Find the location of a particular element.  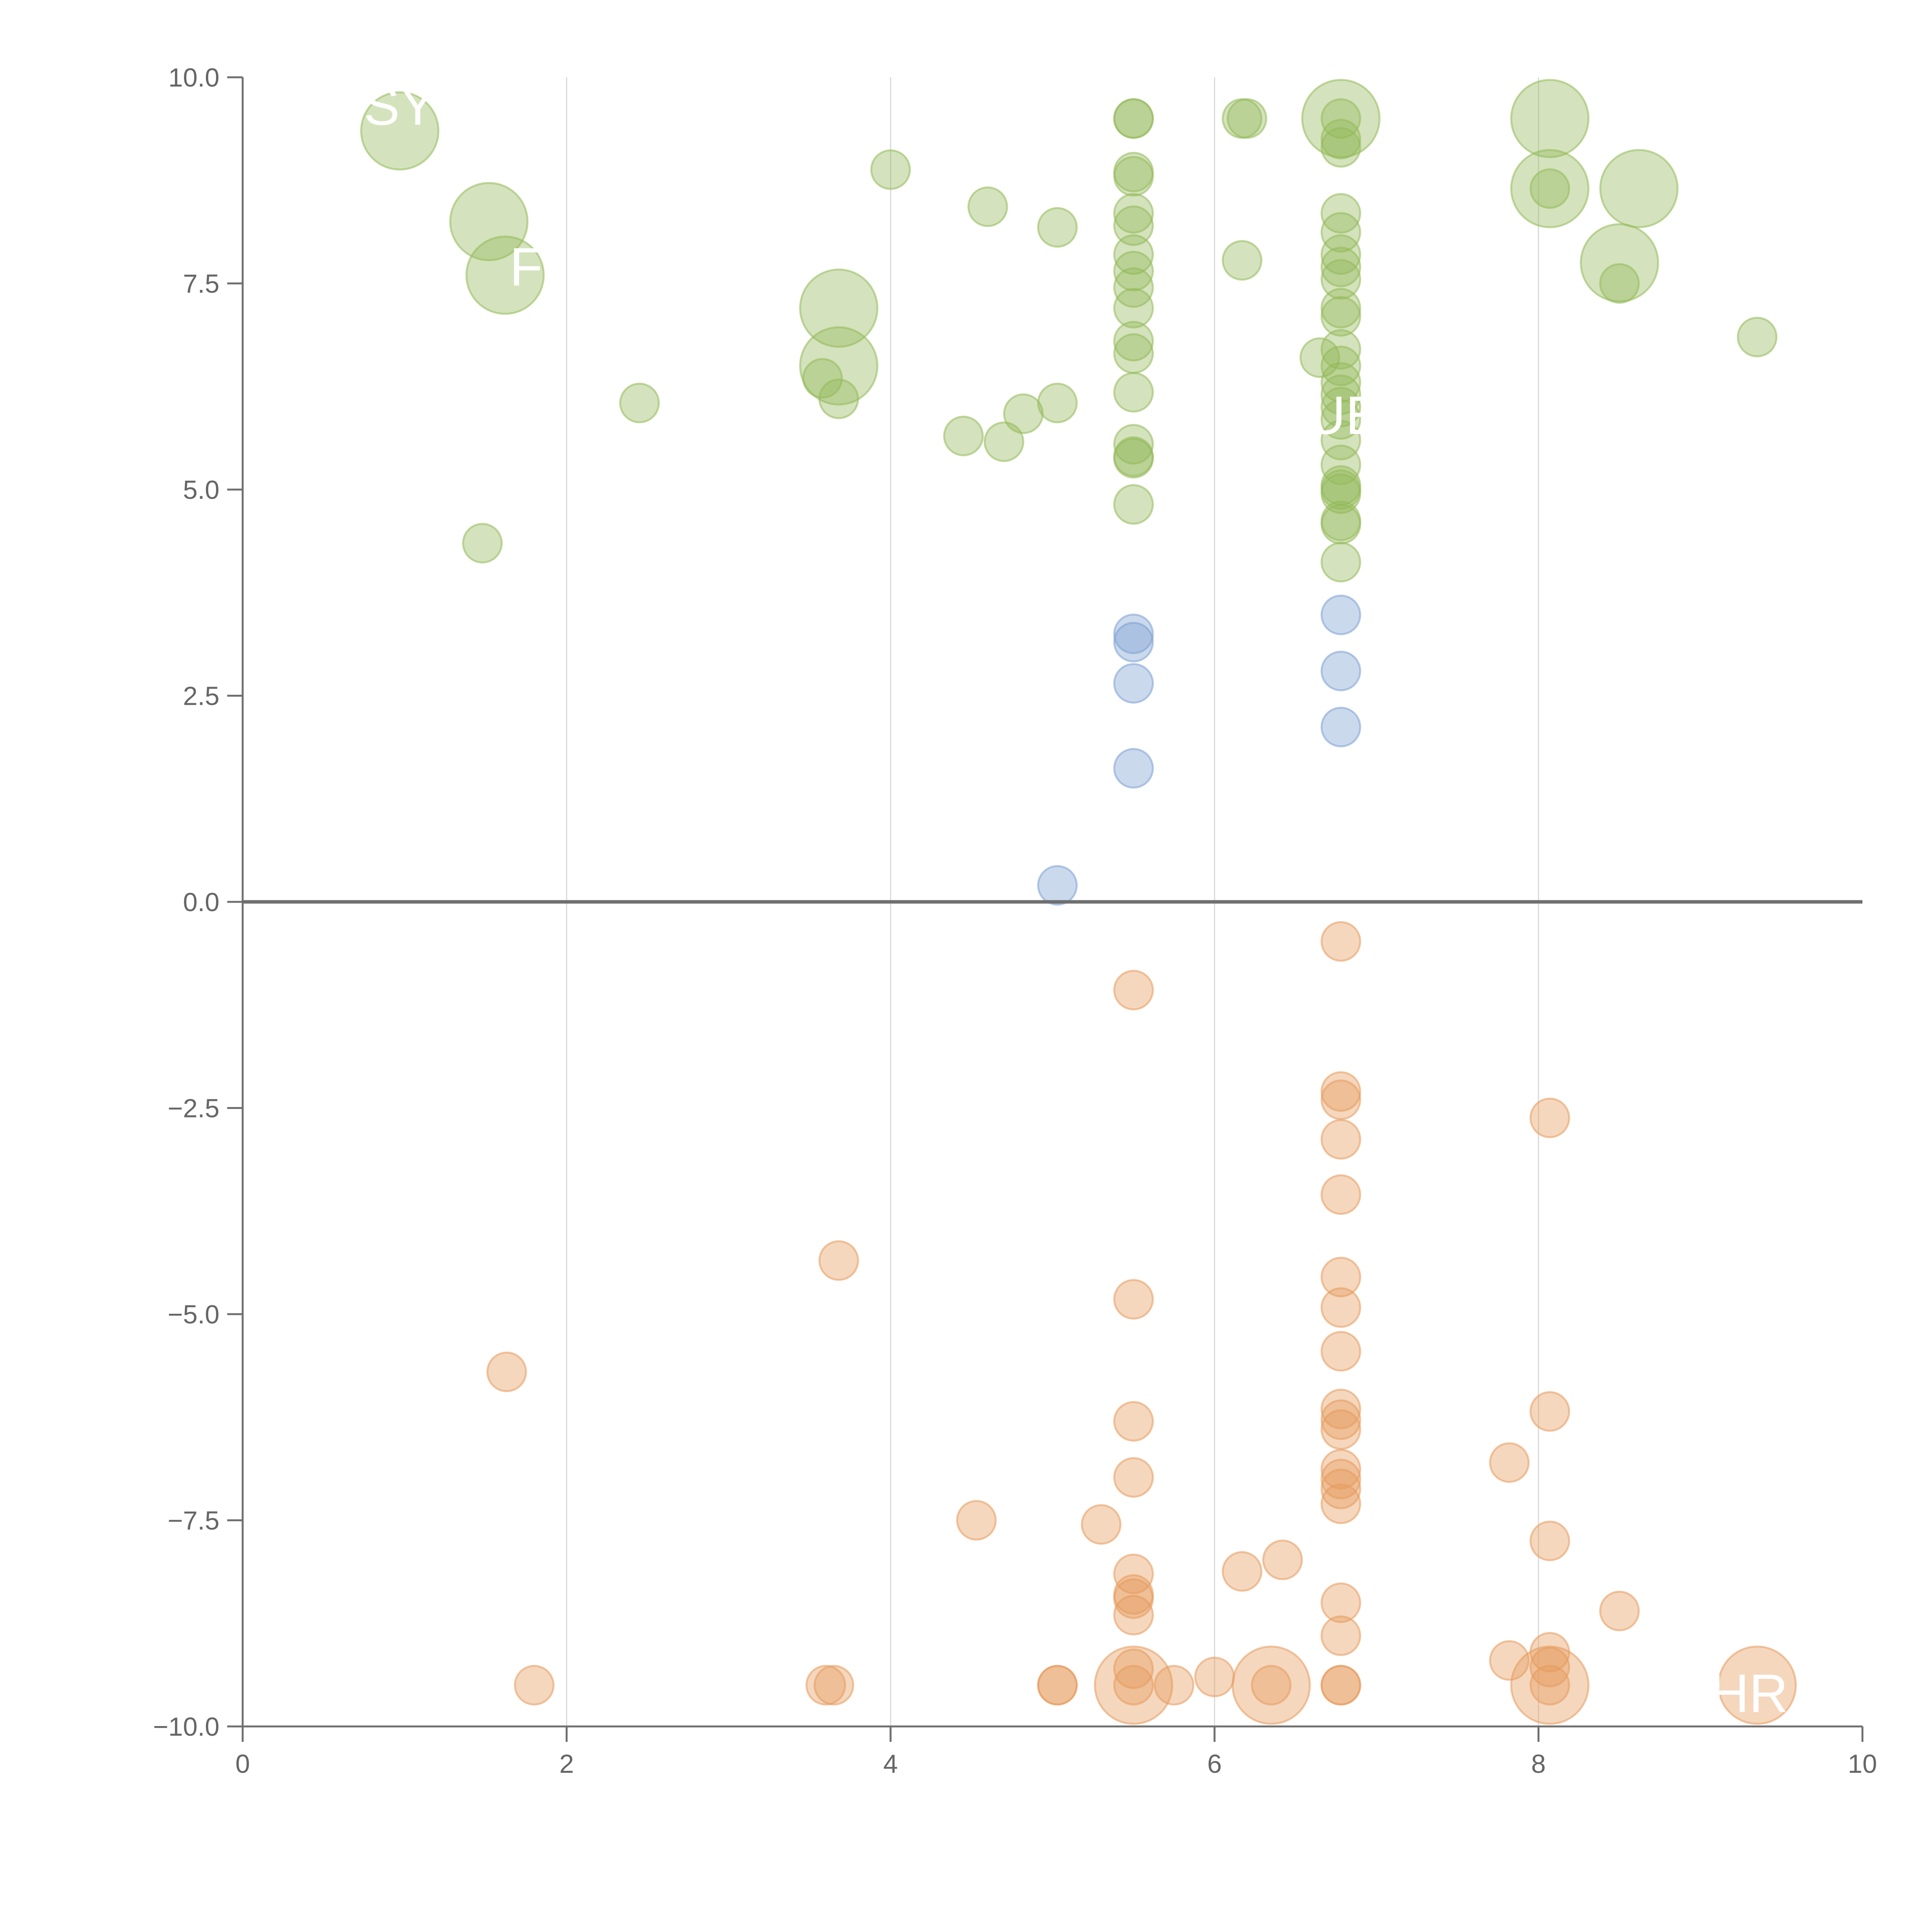

x-tick-label: 10 is located at coordinates (1863, 1764).